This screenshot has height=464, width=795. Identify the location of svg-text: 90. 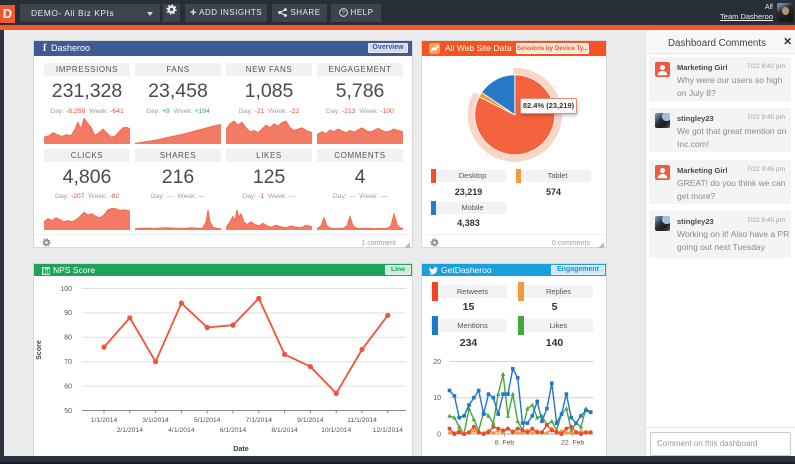
(68, 313).